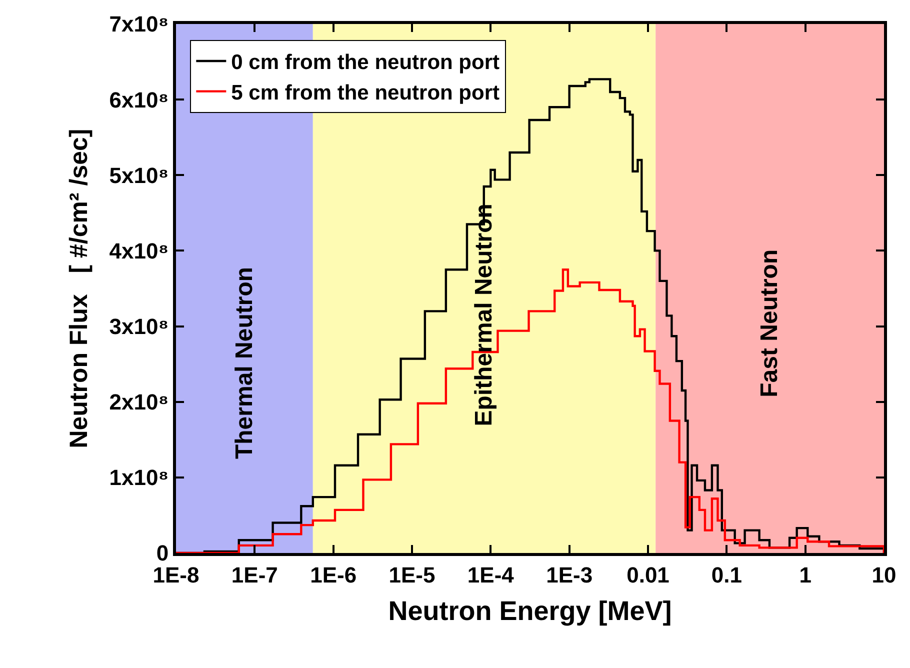 The width and height of the screenshot is (910, 668). What do you see at coordinates (770, 323) in the screenshot?
I see `band-label: Fast Neutron` at bounding box center [770, 323].